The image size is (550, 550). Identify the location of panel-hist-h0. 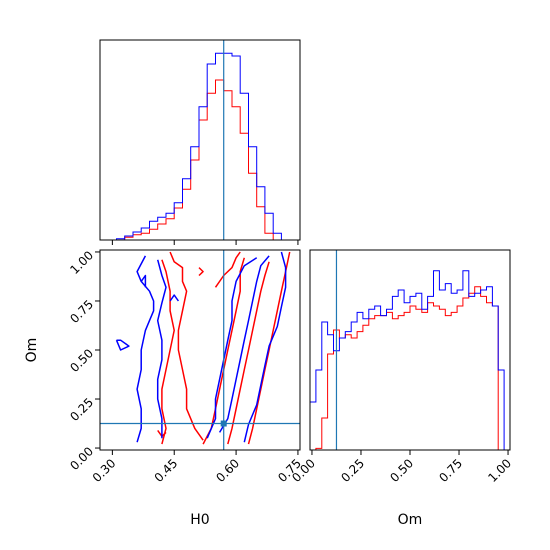
(200, 142).